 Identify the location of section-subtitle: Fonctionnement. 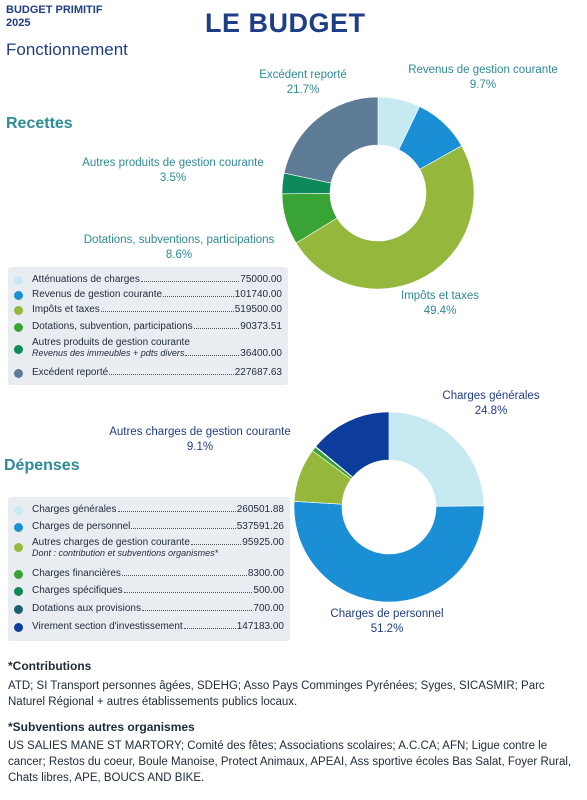
(67, 49).